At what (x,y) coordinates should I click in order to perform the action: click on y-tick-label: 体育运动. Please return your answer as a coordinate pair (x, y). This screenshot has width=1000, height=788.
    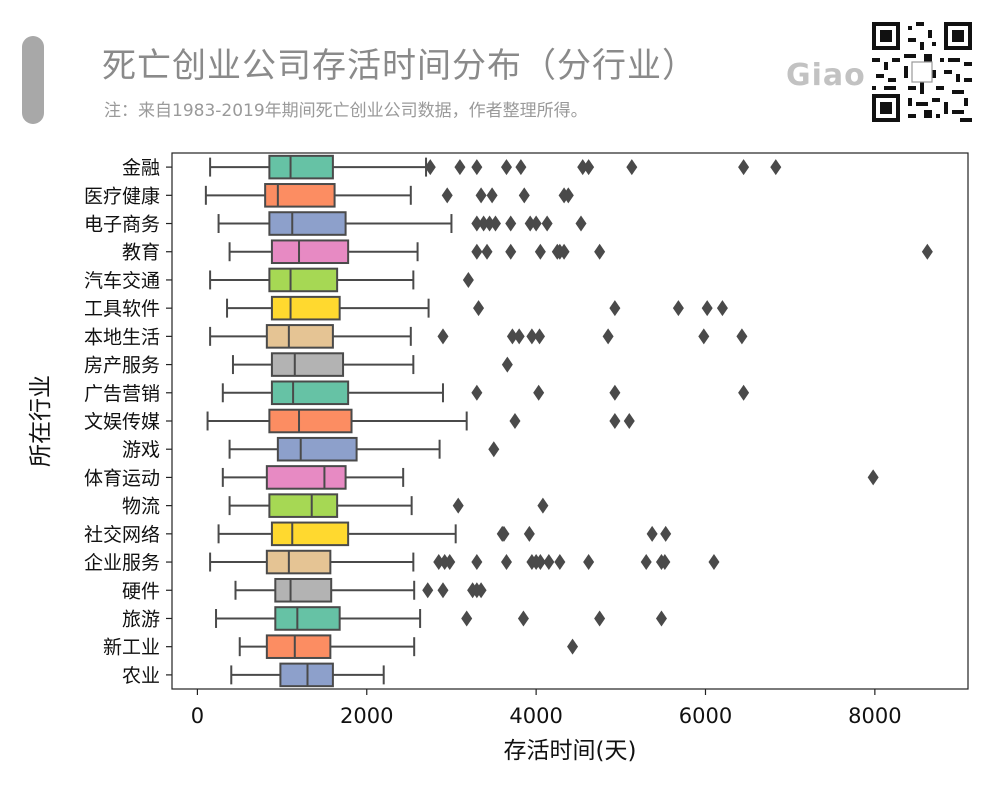
    Looking at the image, I should click on (122, 478).